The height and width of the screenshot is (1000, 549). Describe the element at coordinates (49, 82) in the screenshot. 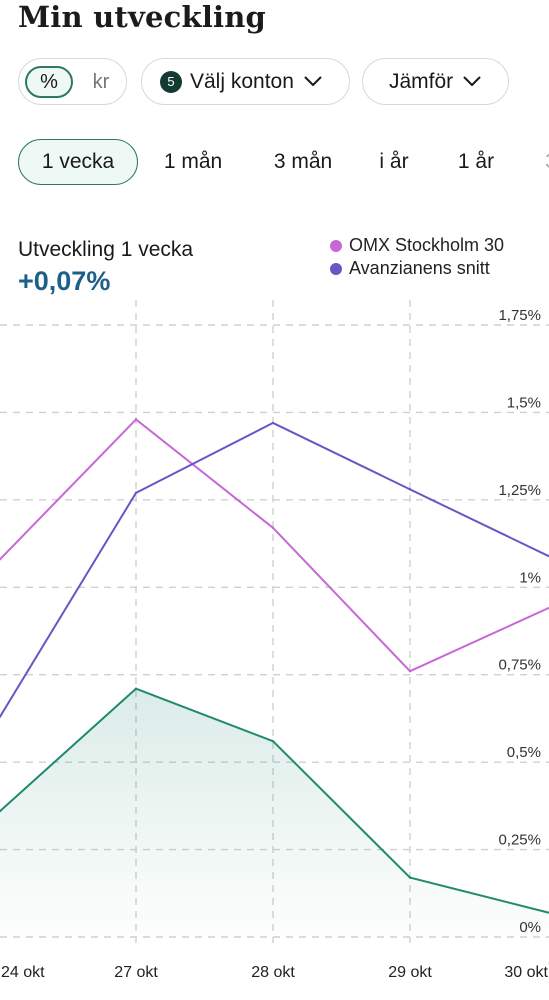

I see `percent-option: %` at that location.